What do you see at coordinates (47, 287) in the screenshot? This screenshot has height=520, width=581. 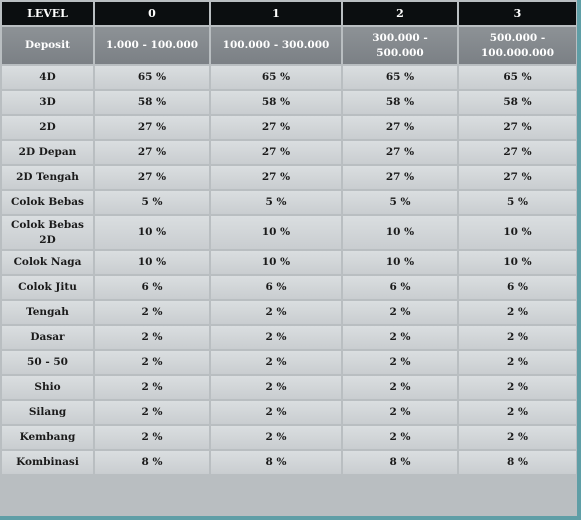 I see `bet-type-cell: Colok Jitu` at bounding box center [47, 287].